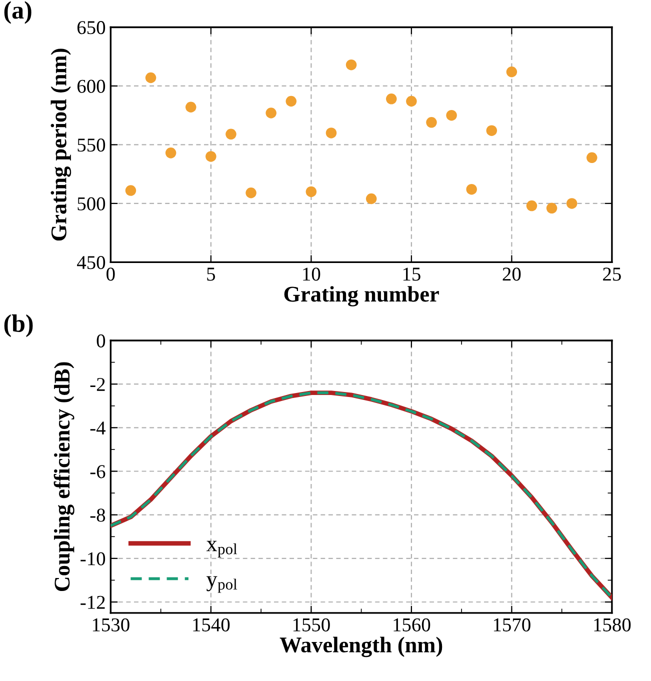 This screenshot has width=651, height=681. I want to click on y-tick-label: -4, so click(98, 428).